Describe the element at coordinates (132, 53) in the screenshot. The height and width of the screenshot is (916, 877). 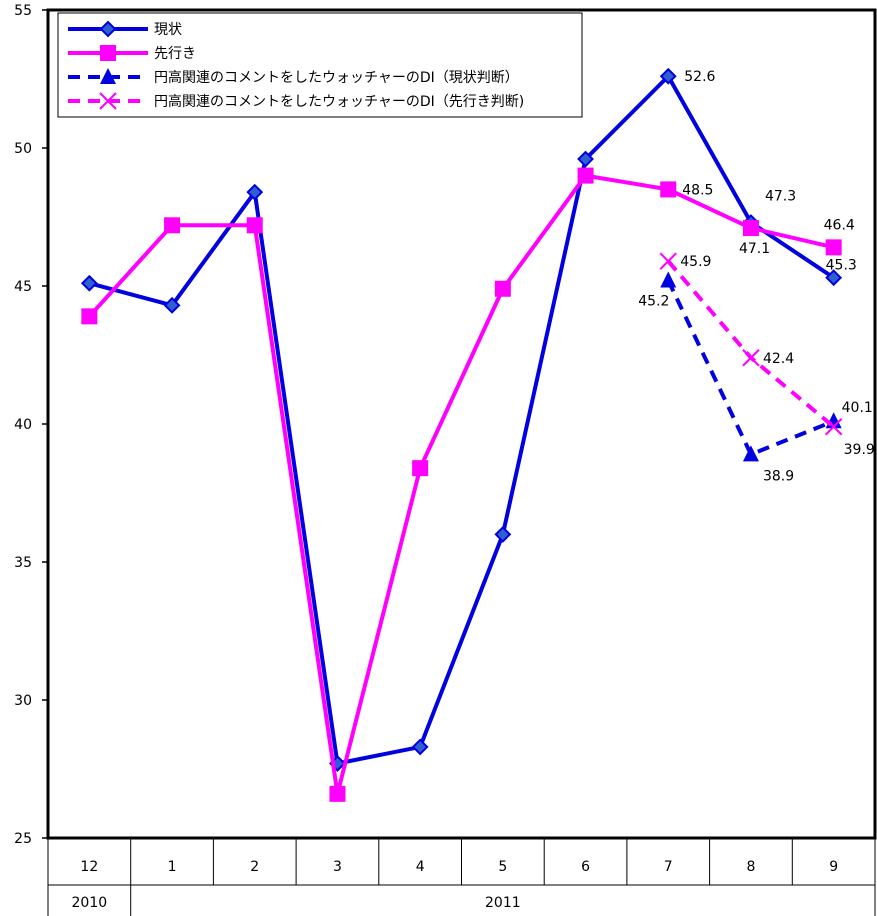
I see `legend-item: 先行き` at that location.